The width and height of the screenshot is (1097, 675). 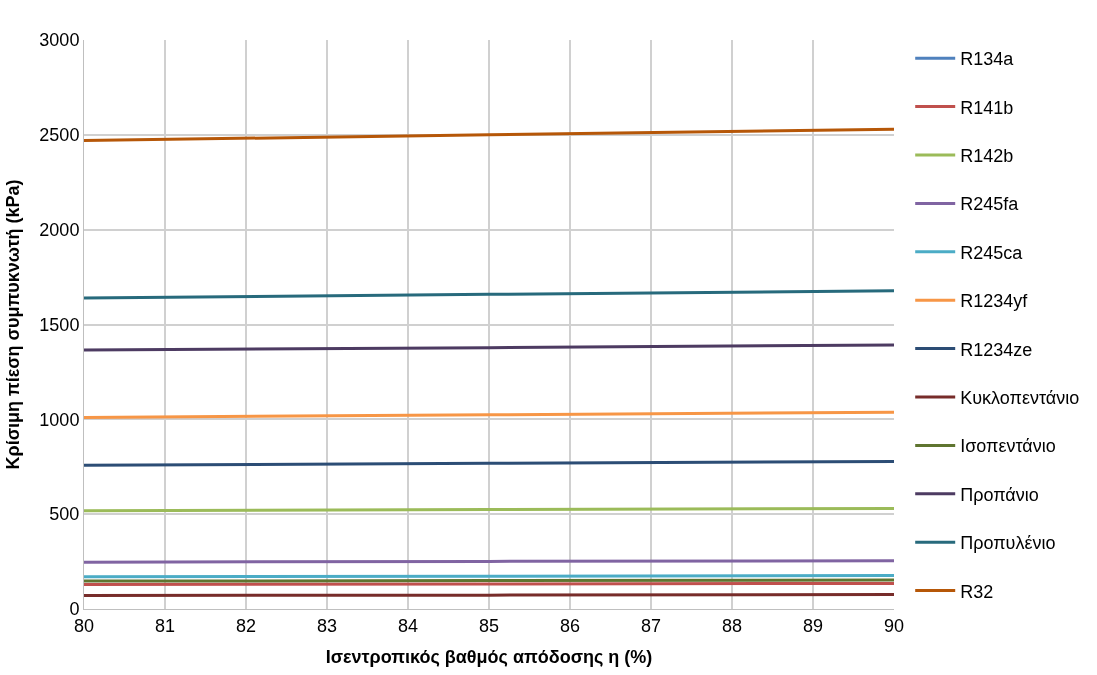 What do you see at coordinates (813, 625) in the screenshot?
I see `x-tick-label: 89` at bounding box center [813, 625].